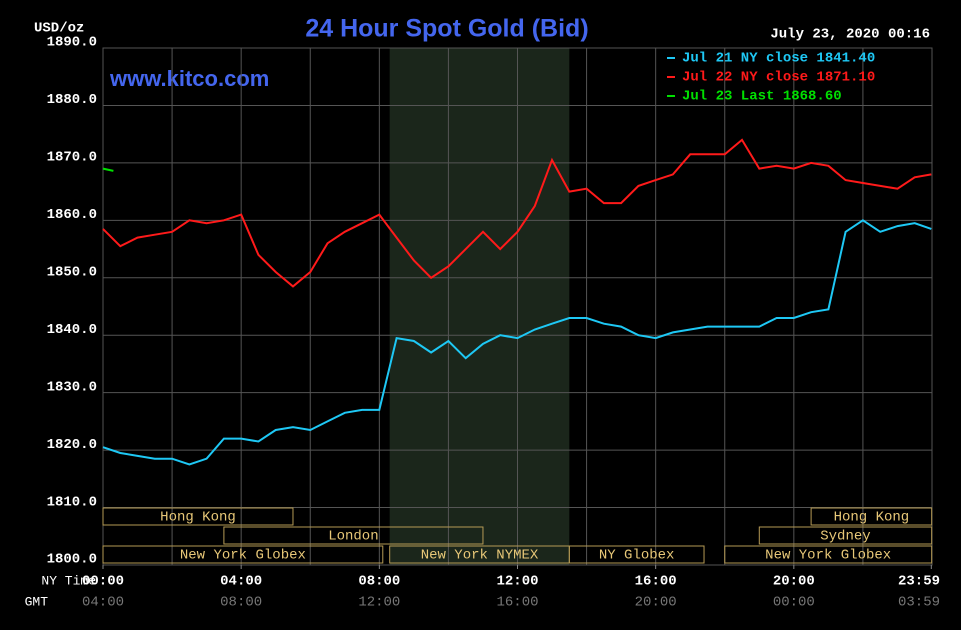  Describe the element at coordinates (72, 560) in the screenshot. I see `y-tick-label: 1800.0` at that location.